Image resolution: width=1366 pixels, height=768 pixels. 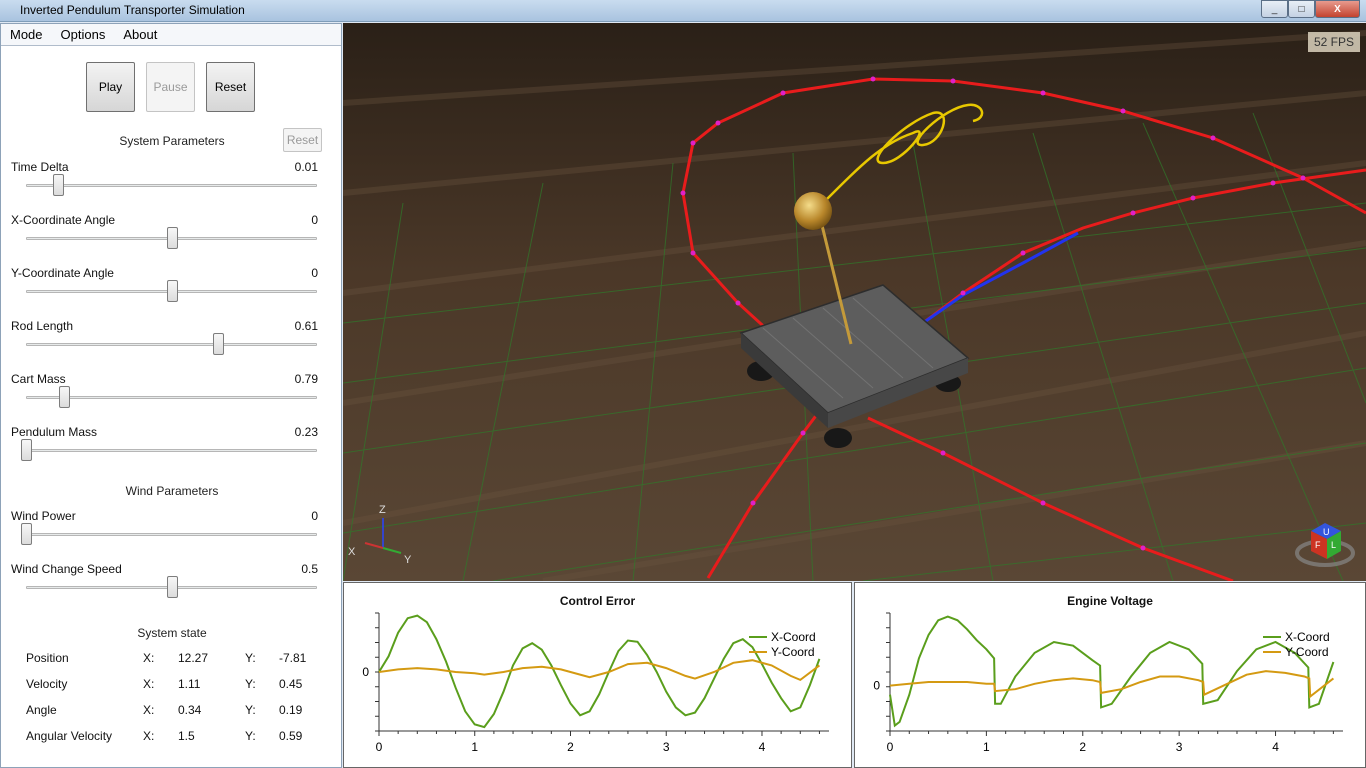 What do you see at coordinates (1325, 545) in the screenshot?
I see `view-cube: U F L` at bounding box center [1325, 545].